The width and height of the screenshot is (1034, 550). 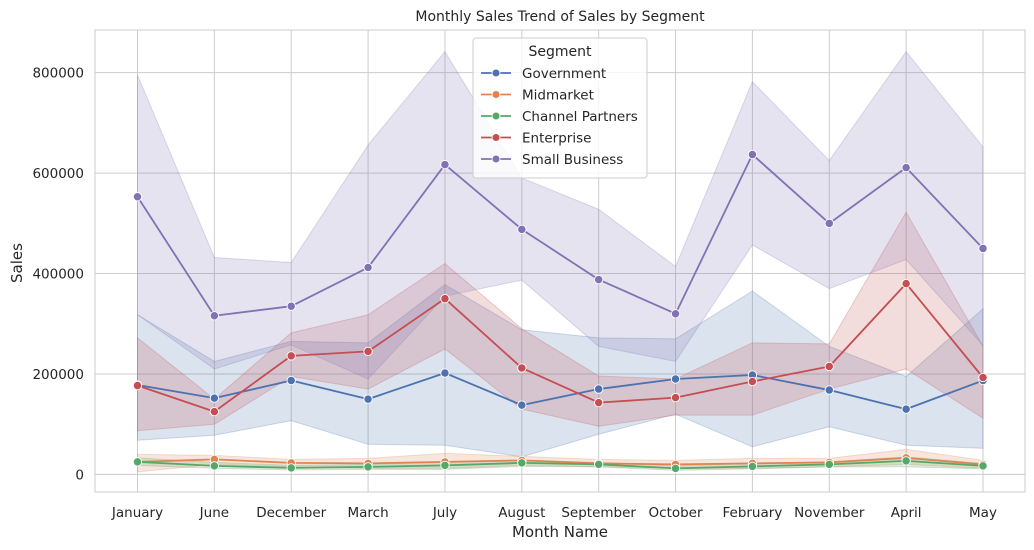 I want to click on x-tick-label: February, so click(x=752, y=513).